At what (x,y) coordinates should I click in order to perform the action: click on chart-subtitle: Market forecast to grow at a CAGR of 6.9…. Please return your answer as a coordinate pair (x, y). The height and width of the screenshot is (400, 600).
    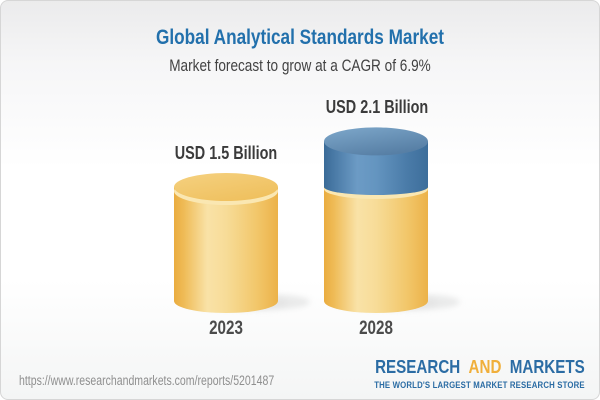
    Looking at the image, I should click on (300, 65).